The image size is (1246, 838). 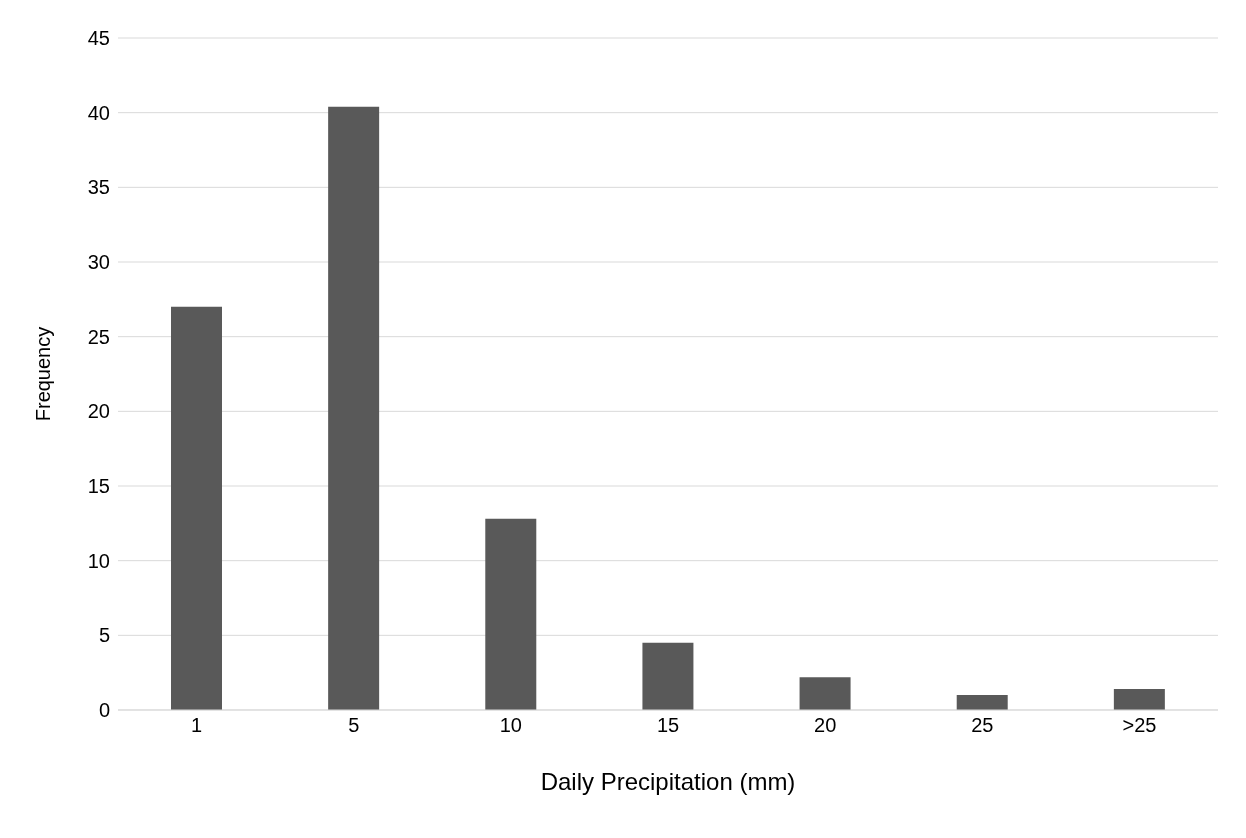 What do you see at coordinates (98, 262) in the screenshot?
I see `y-tick-label: 30` at bounding box center [98, 262].